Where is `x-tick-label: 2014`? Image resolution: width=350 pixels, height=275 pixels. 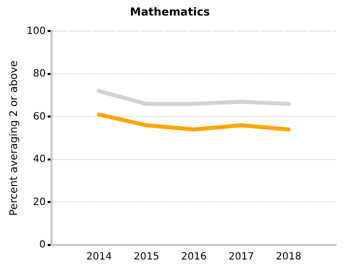 x-tick-label: 2014 is located at coordinates (99, 257).